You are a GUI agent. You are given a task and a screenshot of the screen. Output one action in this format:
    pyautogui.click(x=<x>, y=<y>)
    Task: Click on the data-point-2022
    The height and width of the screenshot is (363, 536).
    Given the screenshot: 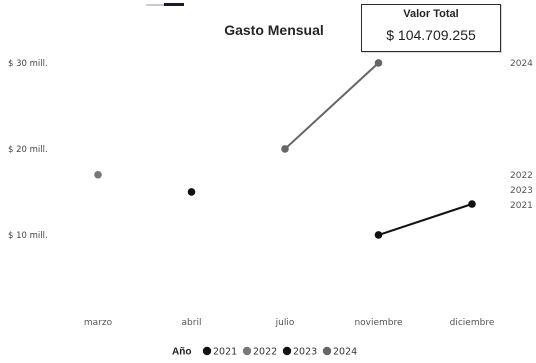 What is the action you would take?
    pyautogui.click(x=98, y=174)
    